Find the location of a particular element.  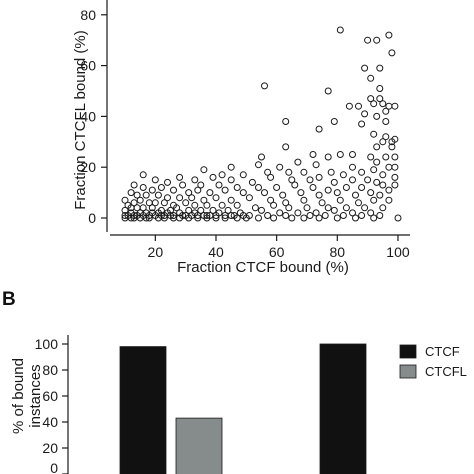

scatter-x-ticks: 20 40 60 80 100 is located at coordinates (279, 247).